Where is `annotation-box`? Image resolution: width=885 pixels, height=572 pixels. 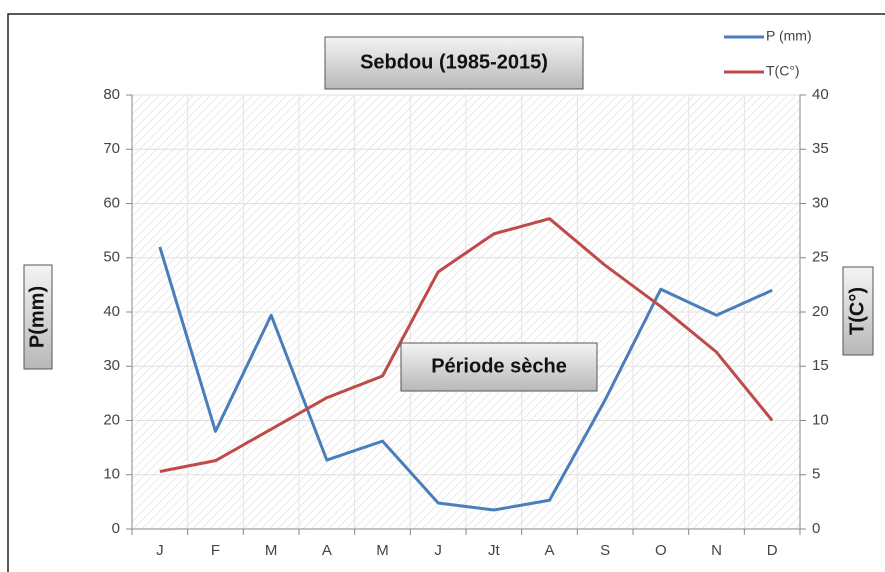
annotation-box is located at coordinates (499, 367).